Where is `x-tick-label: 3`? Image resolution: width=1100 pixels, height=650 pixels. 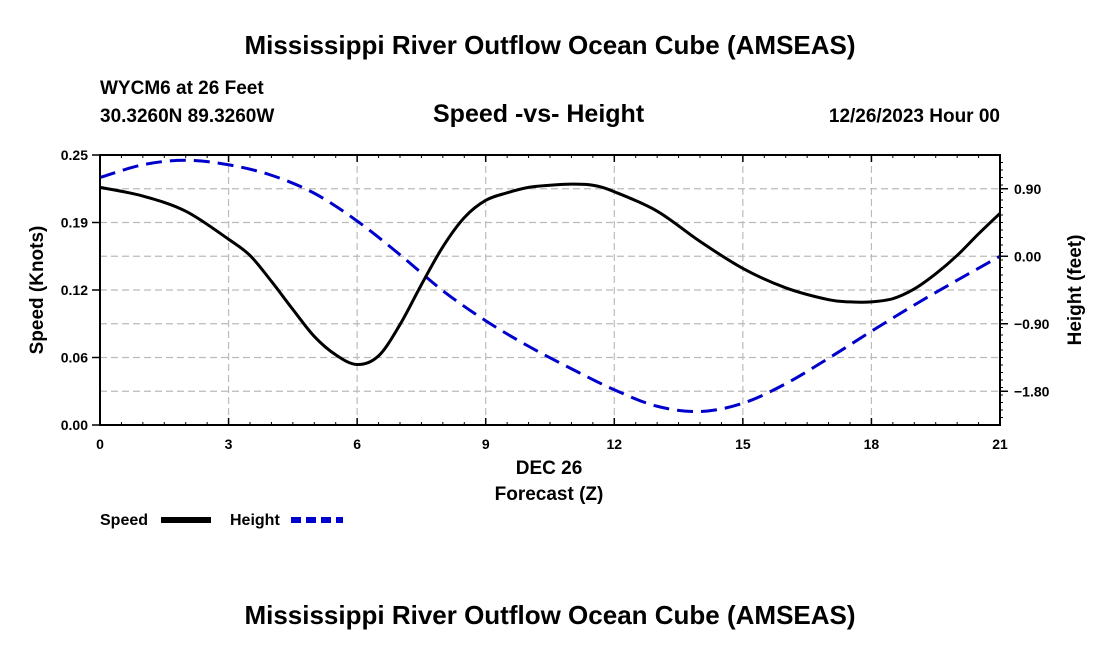 x-tick-label: 3 is located at coordinates (229, 444).